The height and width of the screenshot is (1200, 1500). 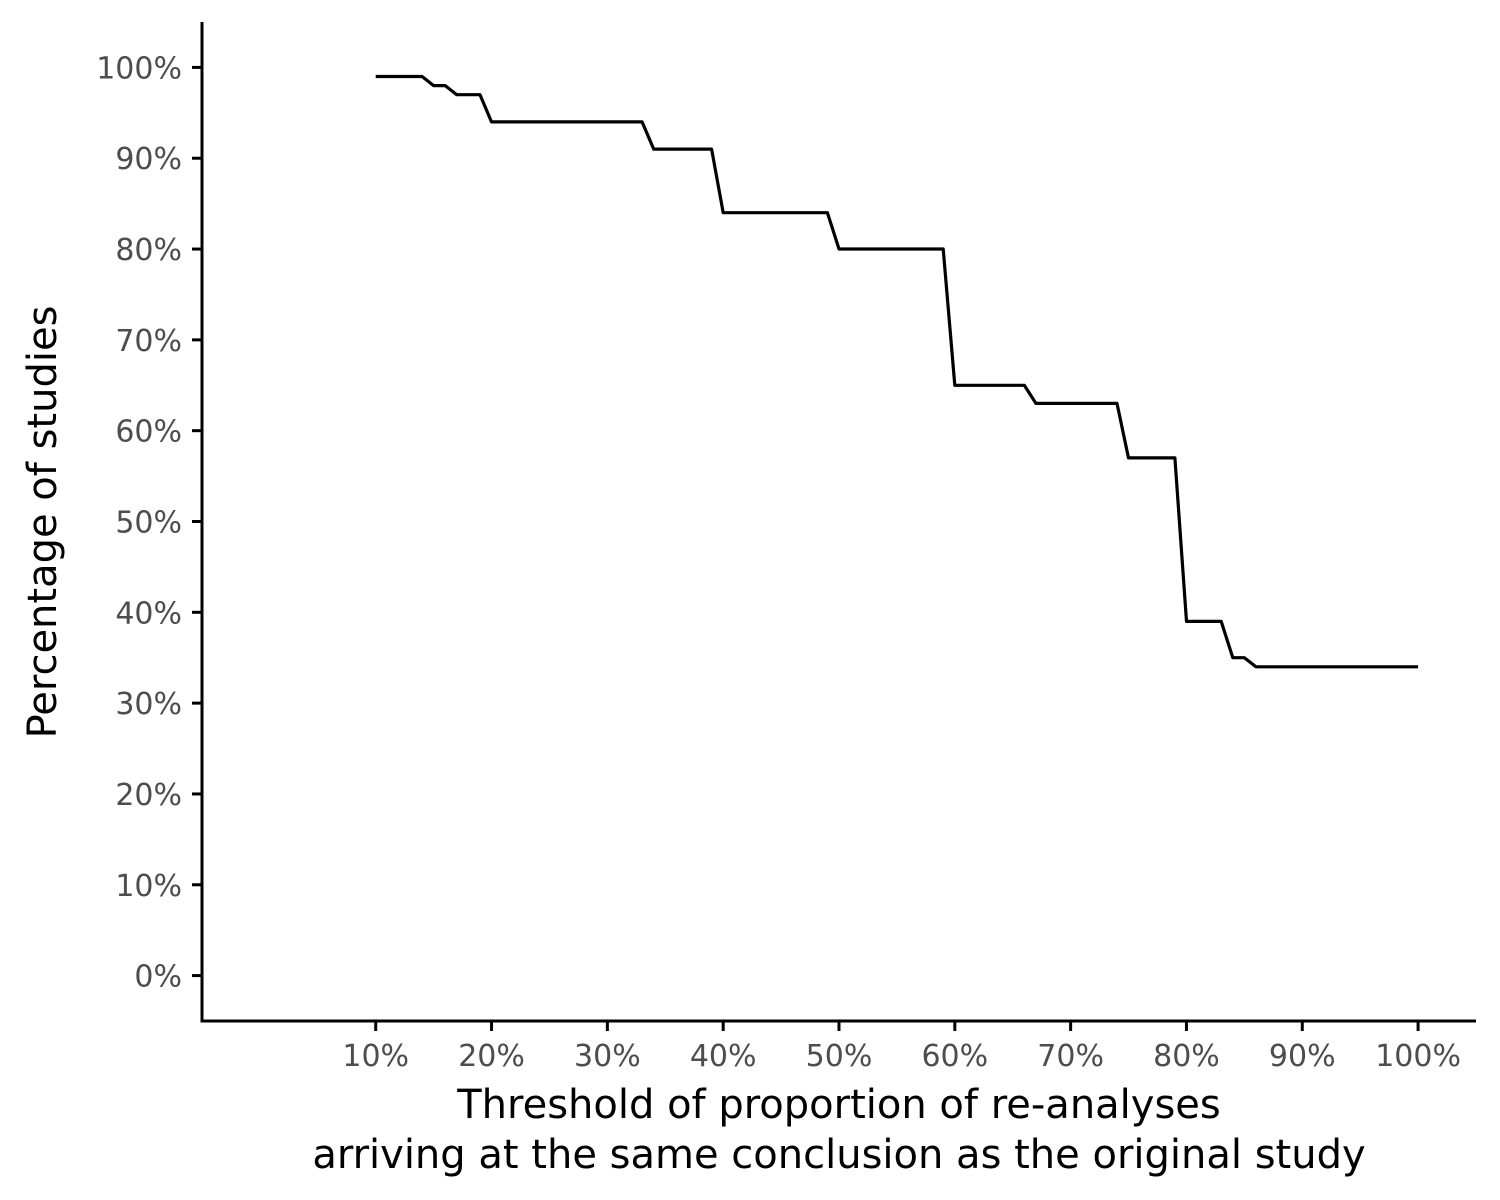 I want to click on x-axis-ticks: 10% 20% 30% 40% 50% 60% 70% 80% 90% 100%, so click(x=901, y=1047).